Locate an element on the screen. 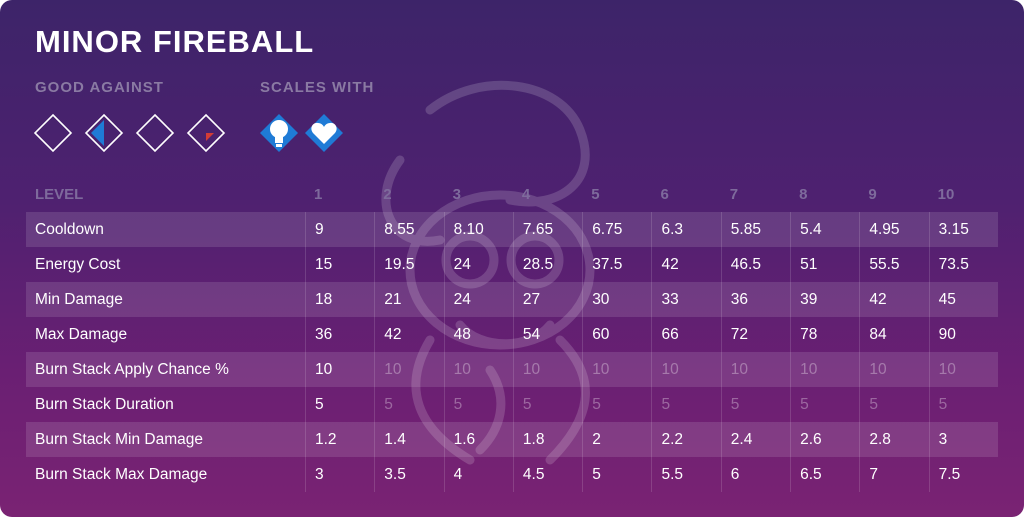  stat-value: 7 is located at coordinates (893, 474).